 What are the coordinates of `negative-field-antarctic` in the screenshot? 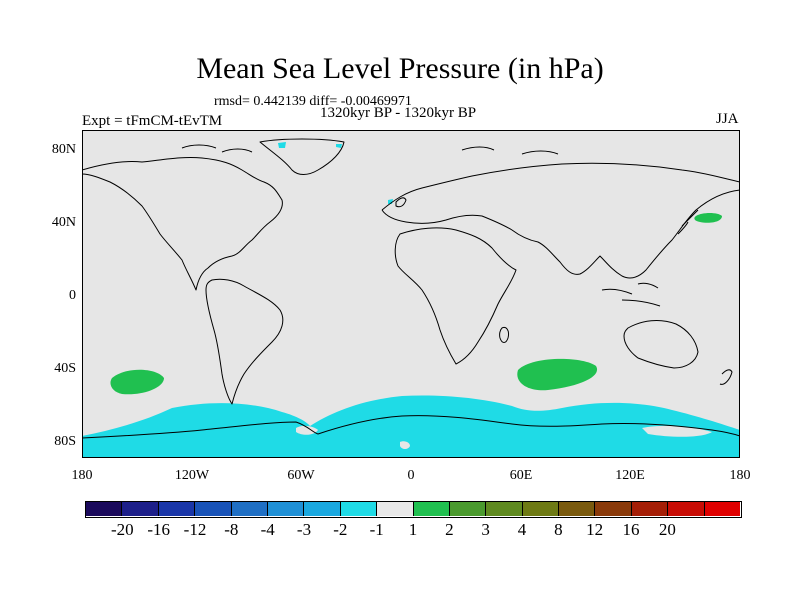 It's located at (411, 426).